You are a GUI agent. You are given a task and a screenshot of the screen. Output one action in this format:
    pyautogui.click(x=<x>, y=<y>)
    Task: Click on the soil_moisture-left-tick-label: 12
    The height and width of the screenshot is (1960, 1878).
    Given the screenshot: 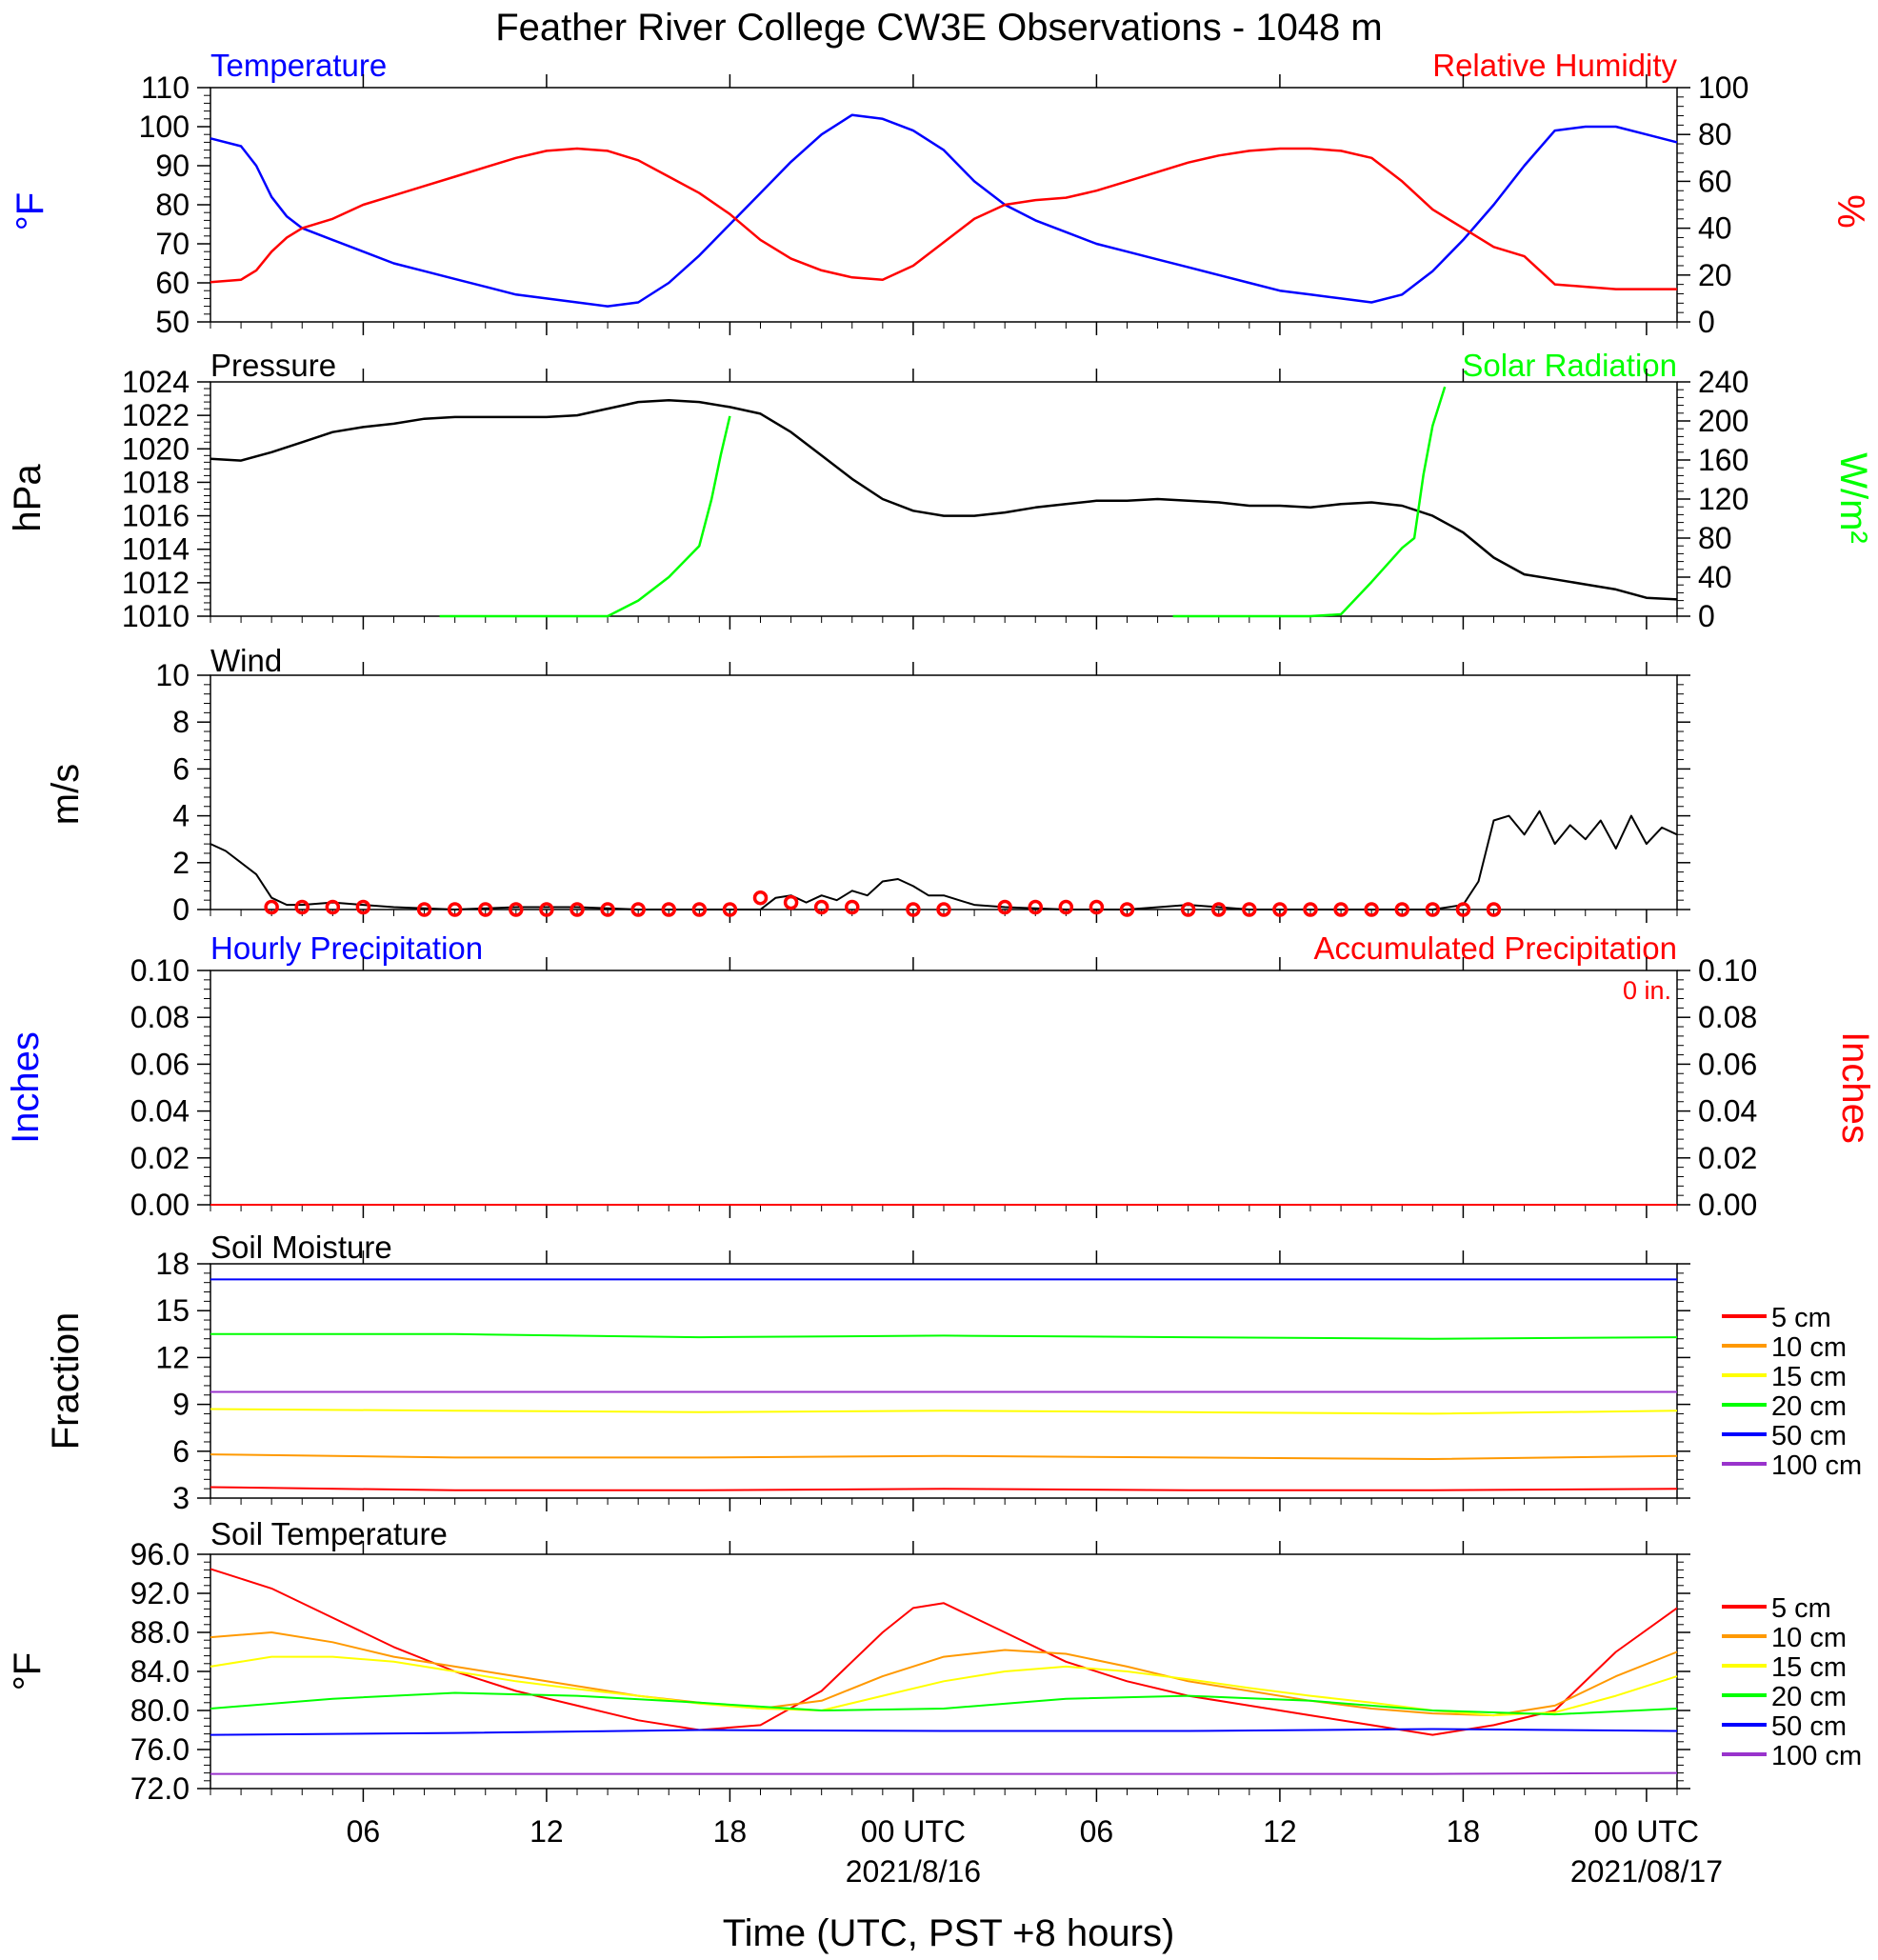 What is the action you would take?
    pyautogui.click(x=172, y=1357)
    